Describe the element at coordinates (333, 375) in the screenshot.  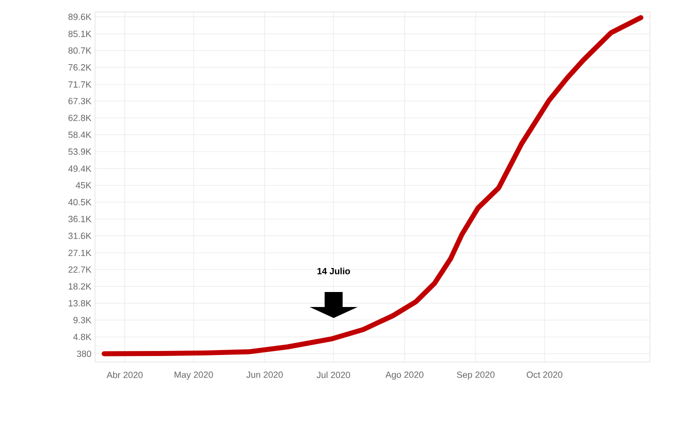
I see `x-tick-label: Jul 2020` at that location.